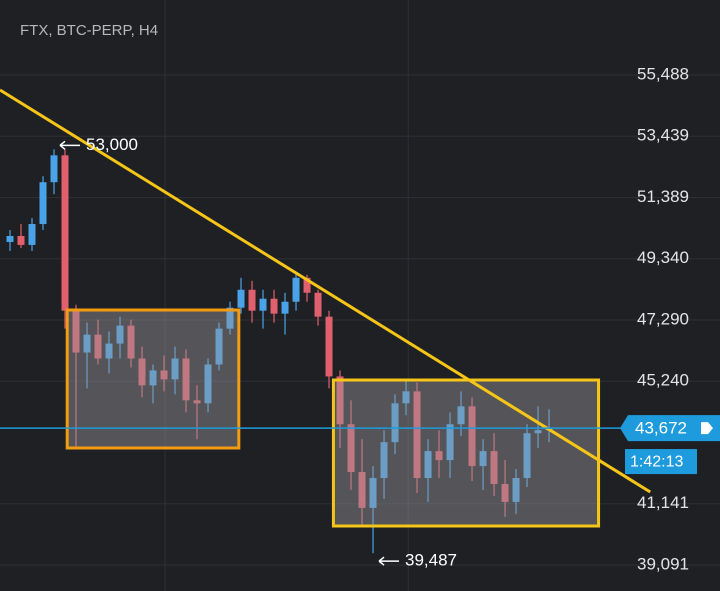  What do you see at coordinates (431, 560) in the screenshot?
I see `annotation-label: 39,487` at bounding box center [431, 560].